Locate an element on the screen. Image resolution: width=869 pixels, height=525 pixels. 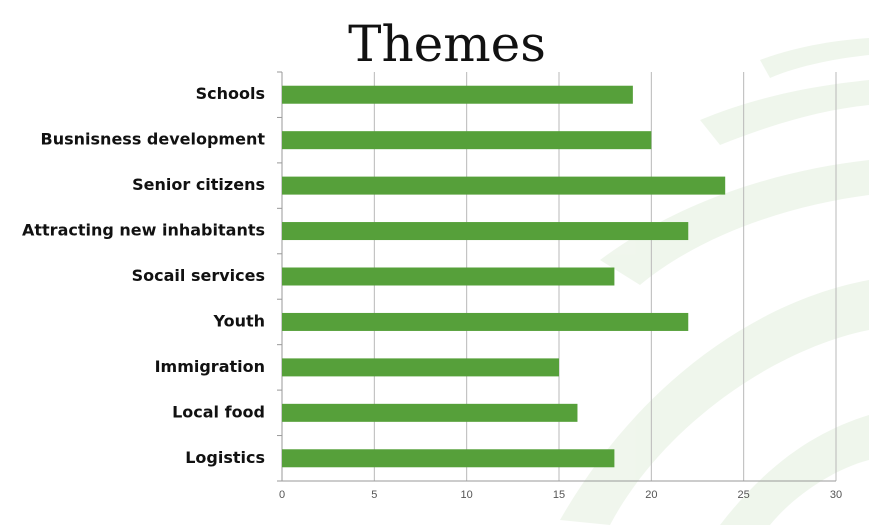
chart-title: Themes is located at coordinates (447, 44).